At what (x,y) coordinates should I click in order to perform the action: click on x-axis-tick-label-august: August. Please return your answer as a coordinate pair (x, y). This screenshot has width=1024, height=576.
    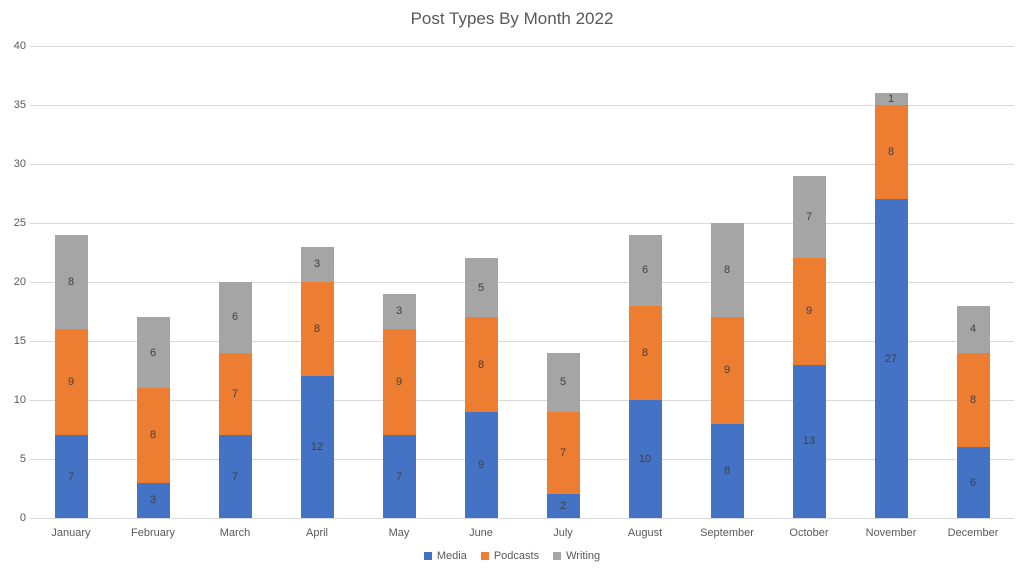
    Looking at the image, I should click on (645, 533).